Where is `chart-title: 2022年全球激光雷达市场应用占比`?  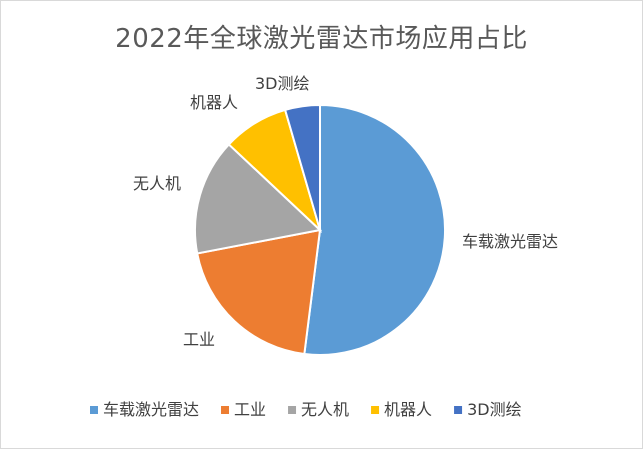
chart-title: 2022年全球激光雷达市场应用占比 is located at coordinates (321, 39).